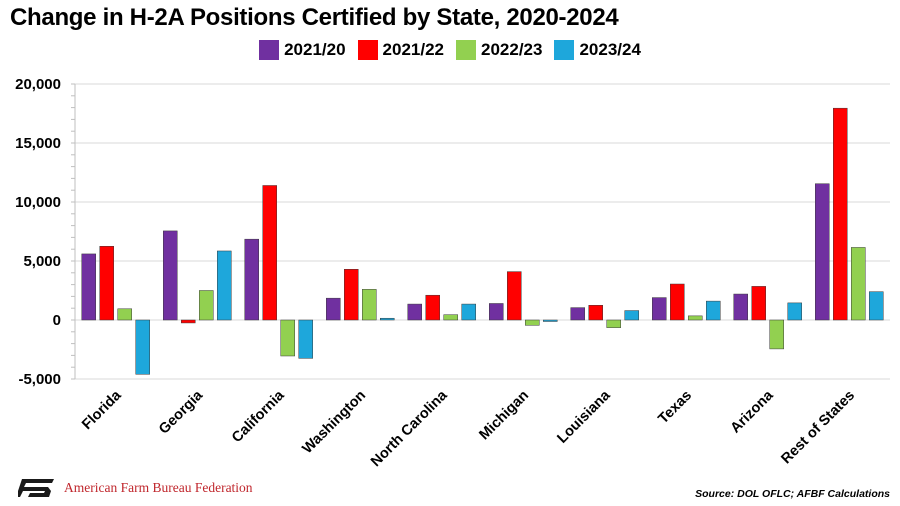 The height and width of the screenshot is (506, 900). I want to click on x-tick-label: Rest of States, so click(818, 428).